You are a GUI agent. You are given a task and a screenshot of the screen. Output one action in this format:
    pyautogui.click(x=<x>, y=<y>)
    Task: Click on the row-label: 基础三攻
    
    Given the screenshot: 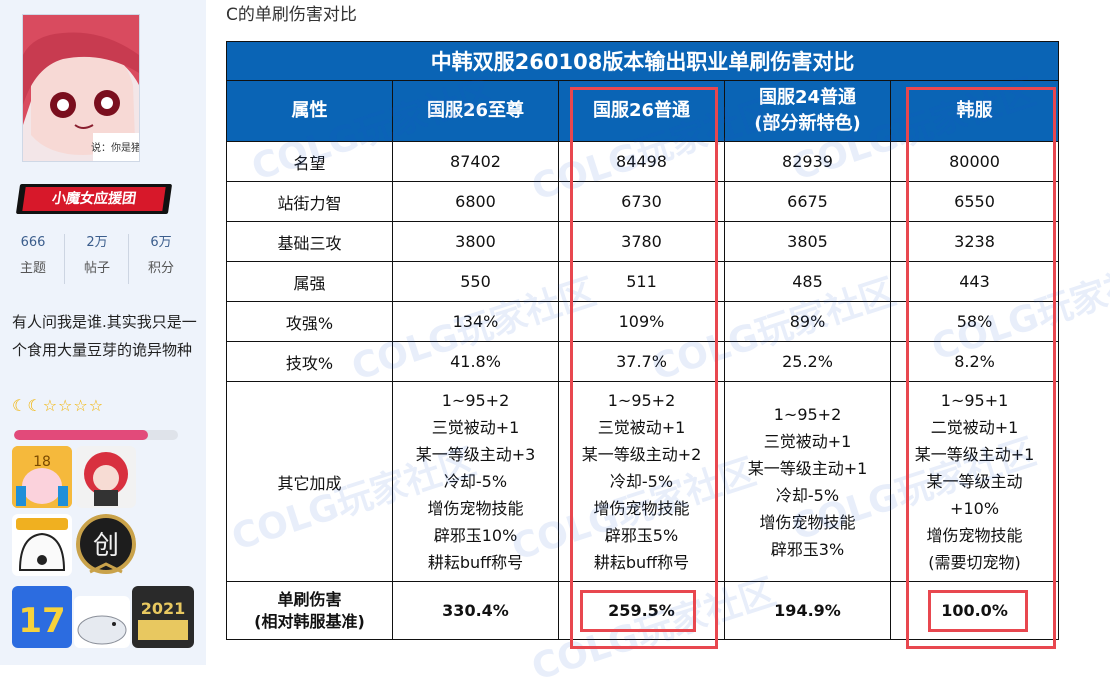 What is the action you would take?
    pyautogui.click(x=309, y=241)
    